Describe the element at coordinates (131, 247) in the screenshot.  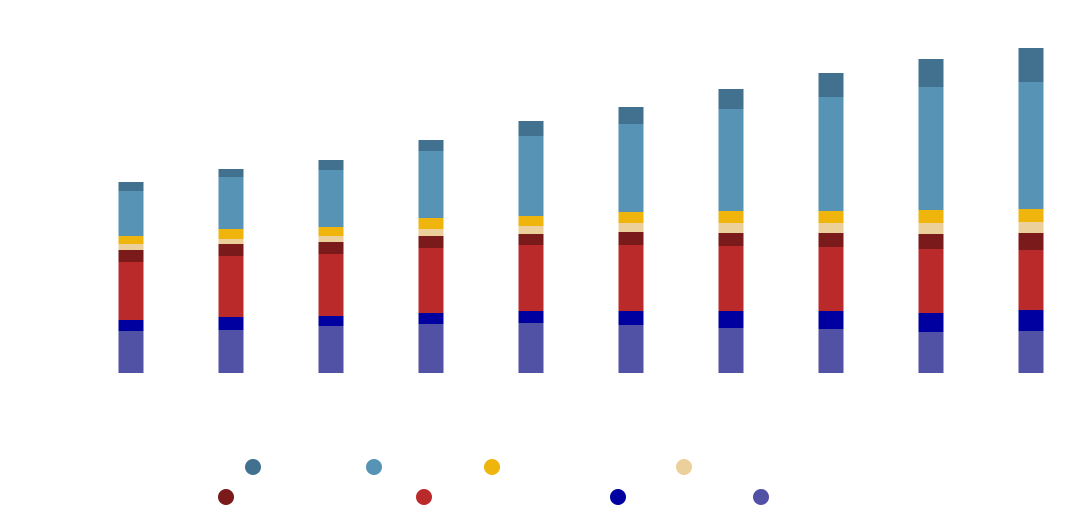
I see `bar-segment-s5-c1` at that location.